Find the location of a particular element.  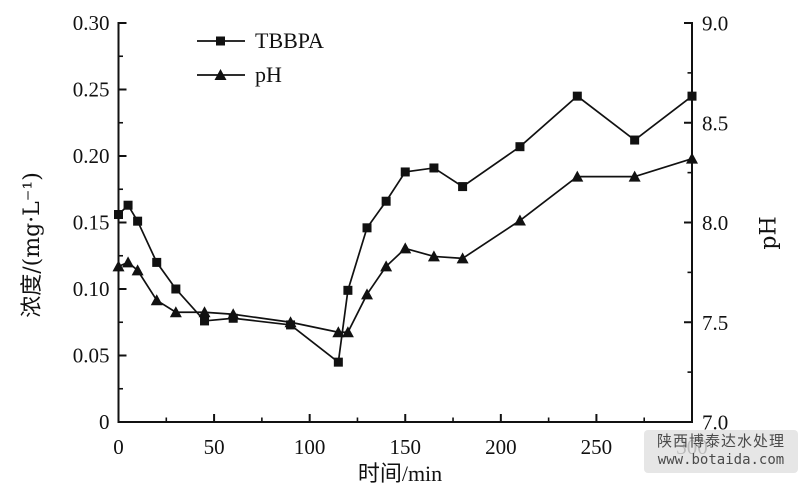

legend-square-marker-icon is located at coordinates (221, 40).